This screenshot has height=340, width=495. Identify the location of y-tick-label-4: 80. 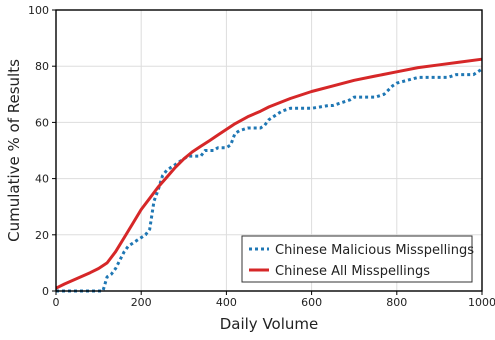
(42, 66).